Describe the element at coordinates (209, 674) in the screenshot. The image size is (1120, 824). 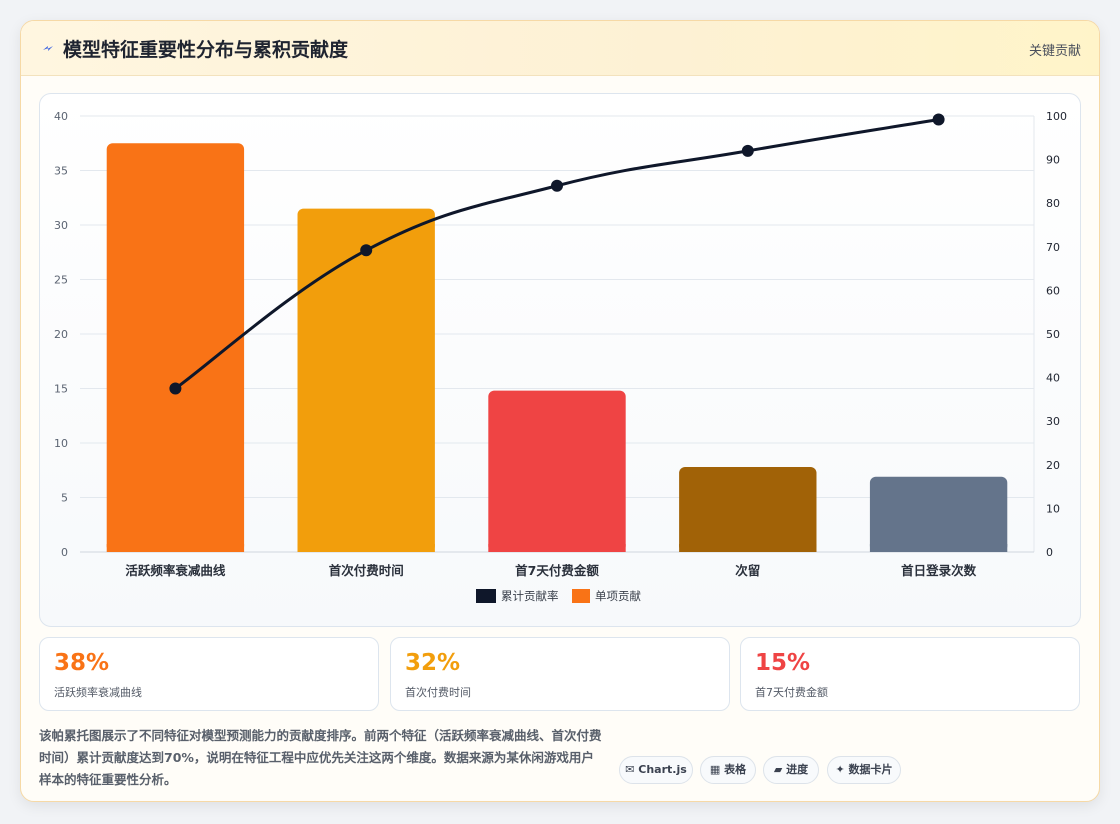
I see `stat-card-1: 38% 活跃频率衰减曲线` at that location.